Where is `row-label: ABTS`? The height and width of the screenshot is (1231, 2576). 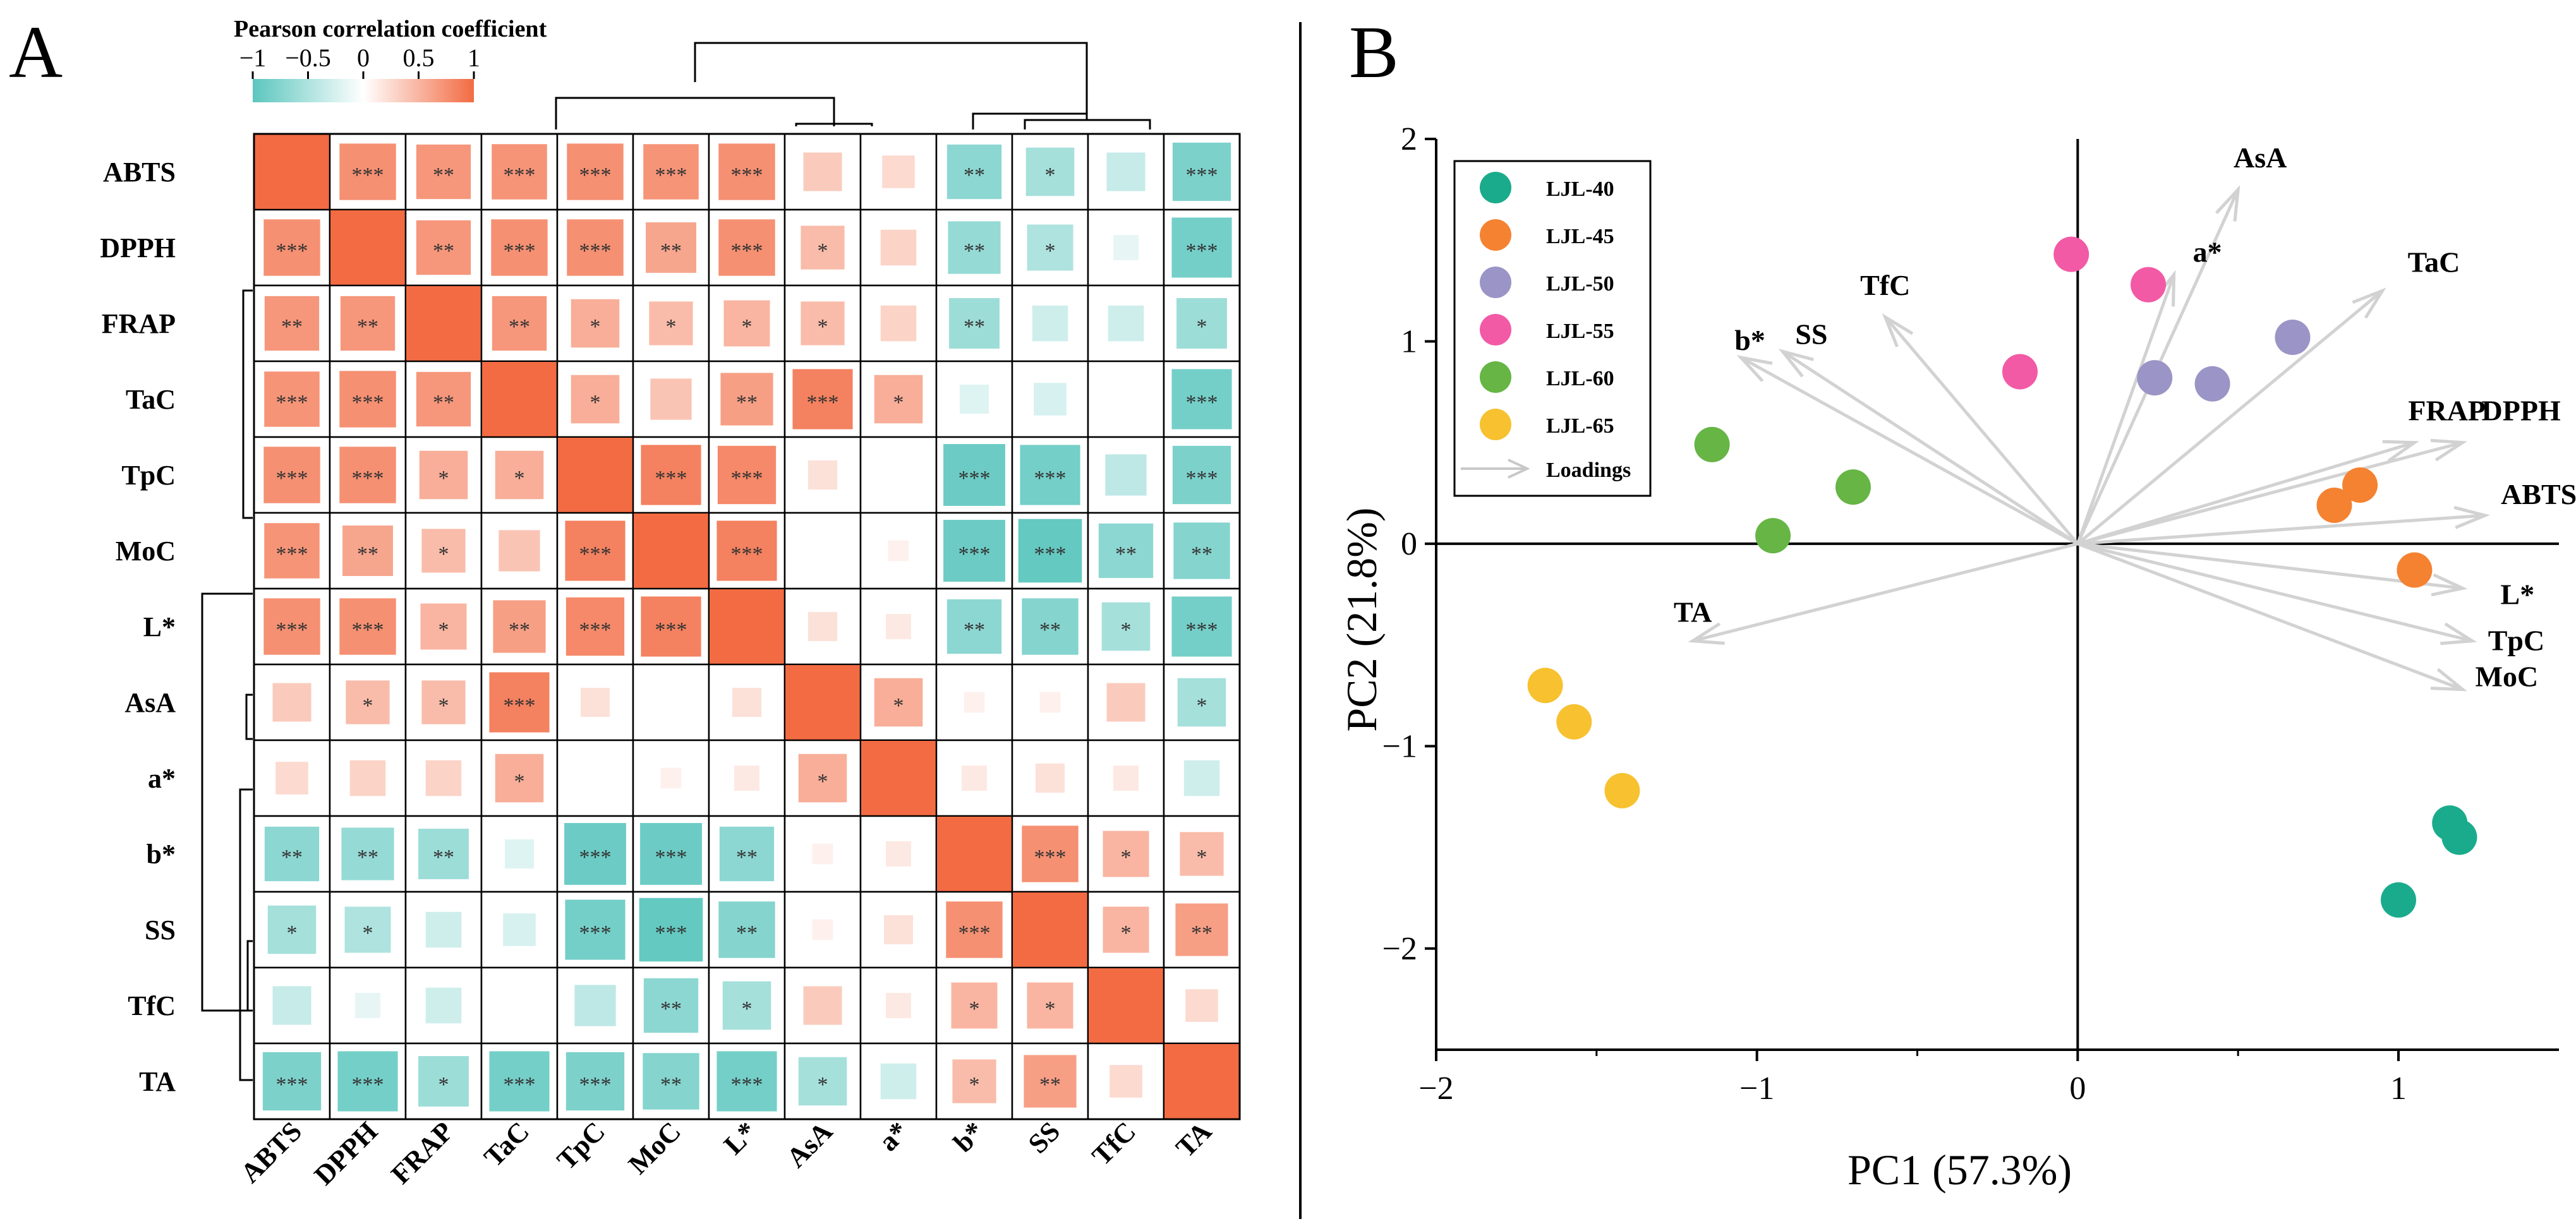 row-label: ABTS is located at coordinates (139, 173).